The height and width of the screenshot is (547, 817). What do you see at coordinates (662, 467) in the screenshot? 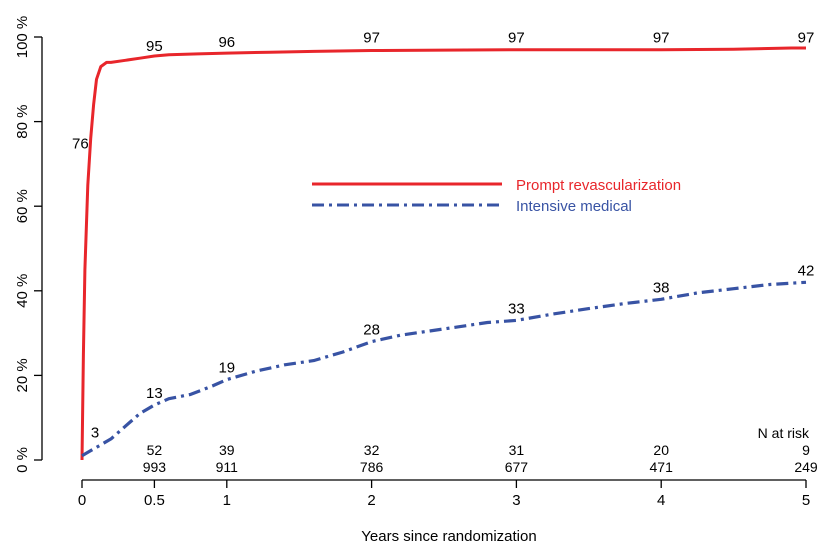
I see `risk-count: 471` at bounding box center [662, 467].